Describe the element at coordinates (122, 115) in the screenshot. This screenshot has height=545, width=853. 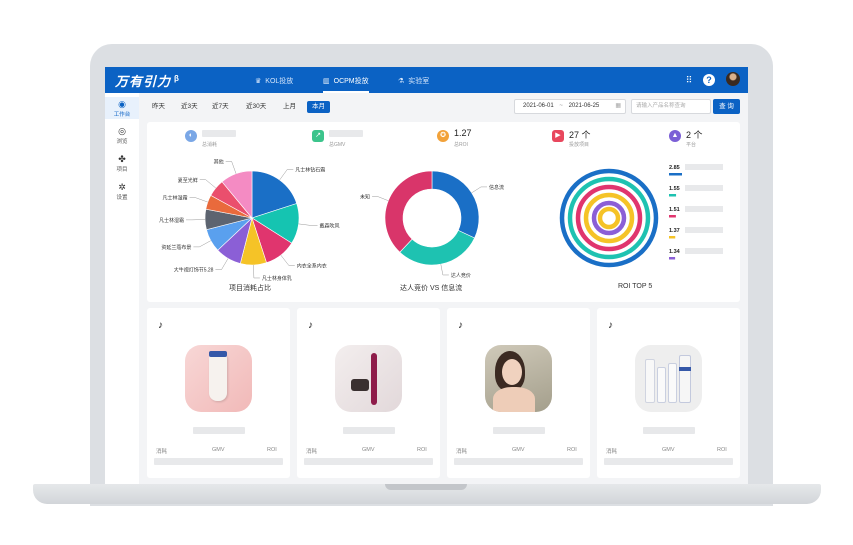
I see `sidebar-item-label: 工作台` at that location.